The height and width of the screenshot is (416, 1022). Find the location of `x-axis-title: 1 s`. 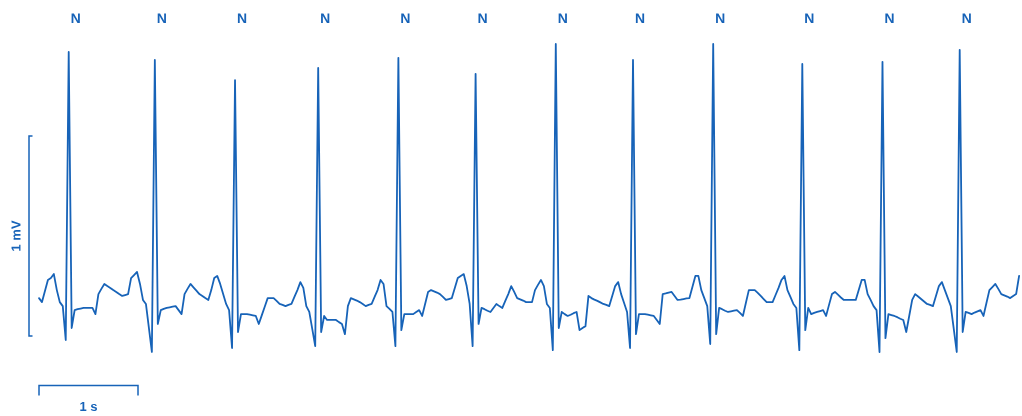

x-axis-title: 1 s is located at coordinates (88, 406).